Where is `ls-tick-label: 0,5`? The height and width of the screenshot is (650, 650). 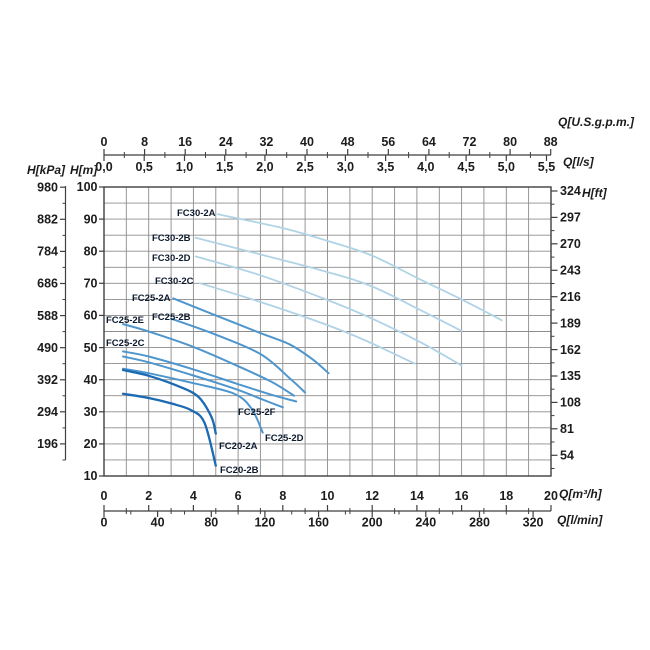
ls-tick-label: 0,5 is located at coordinates (144, 167).